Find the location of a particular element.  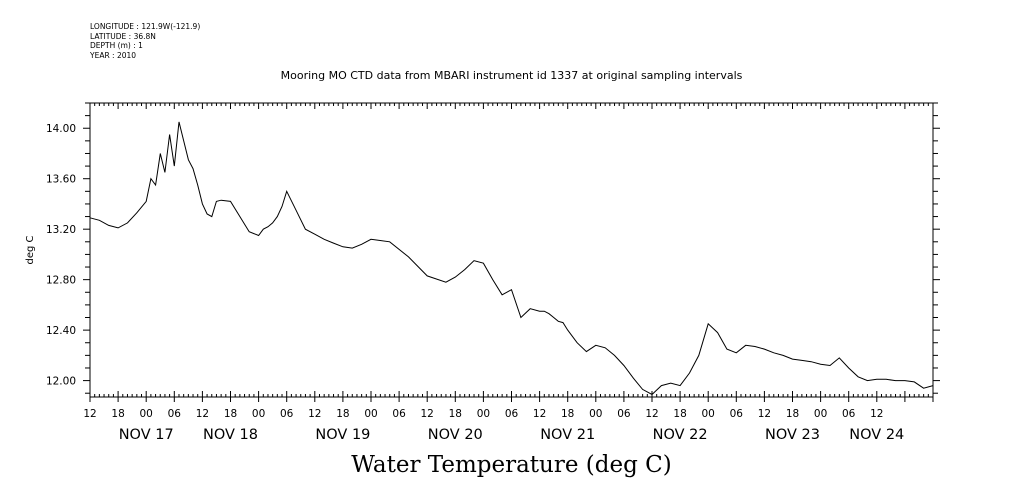

day-label: NOV 20 is located at coordinates (455, 435).